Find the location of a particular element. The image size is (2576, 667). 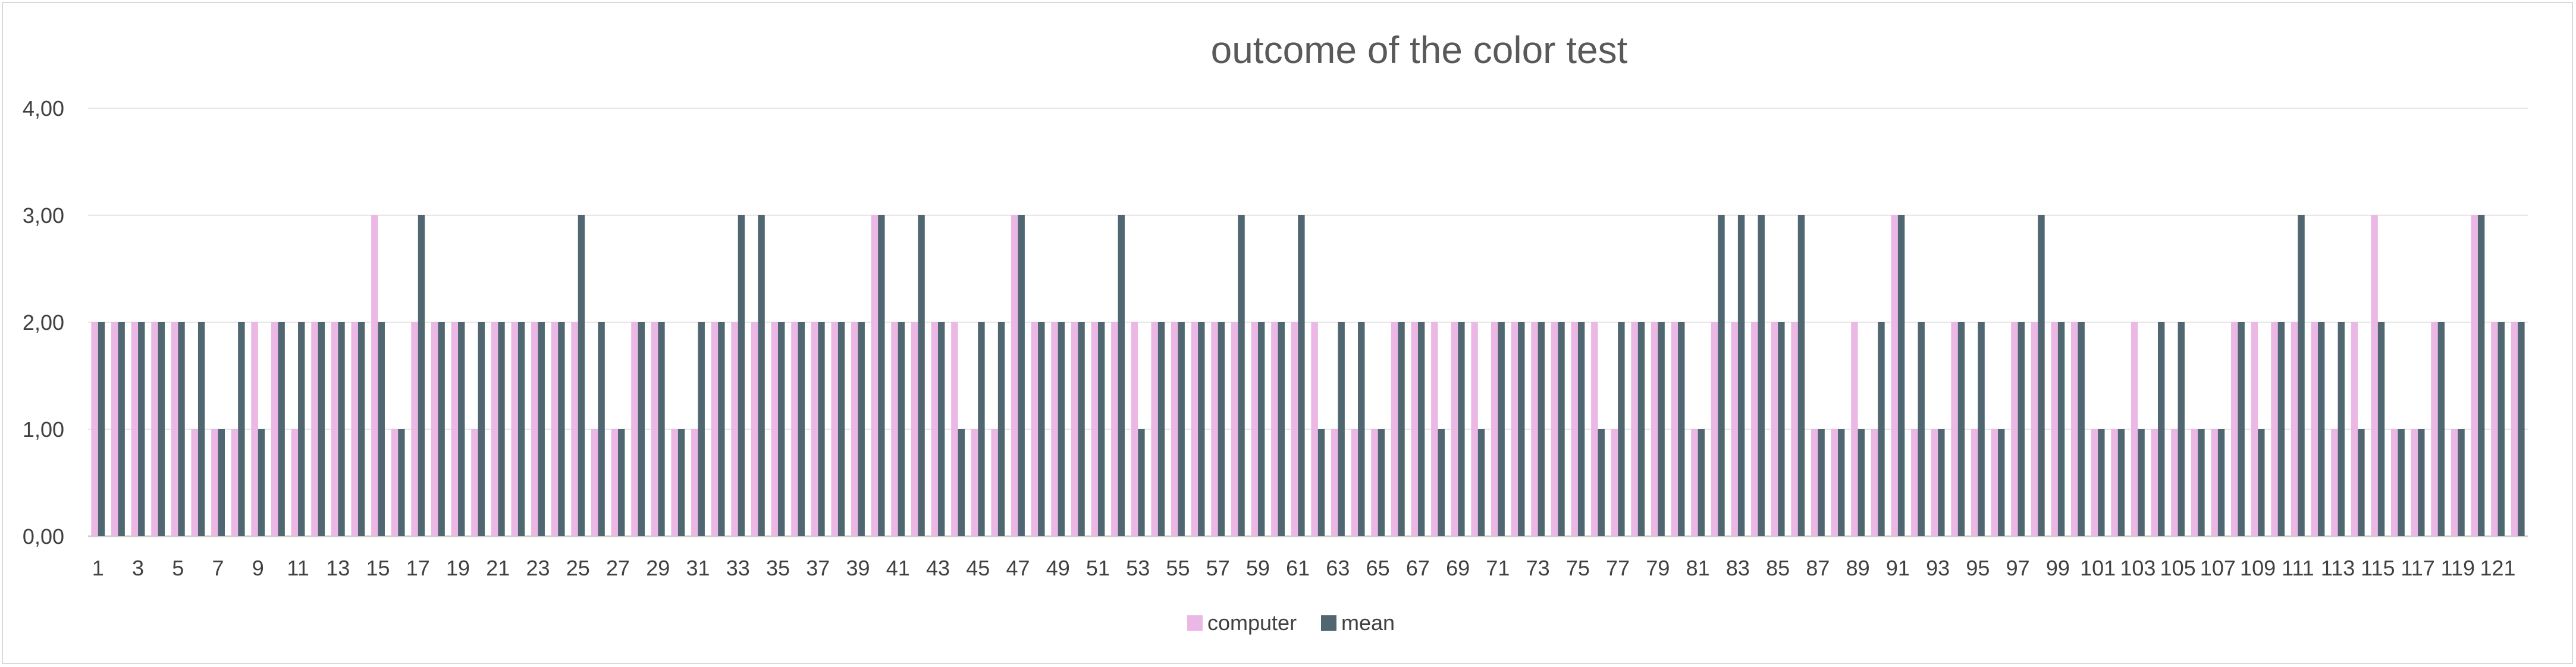

x-tick-label: 9 is located at coordinates (258, 568).